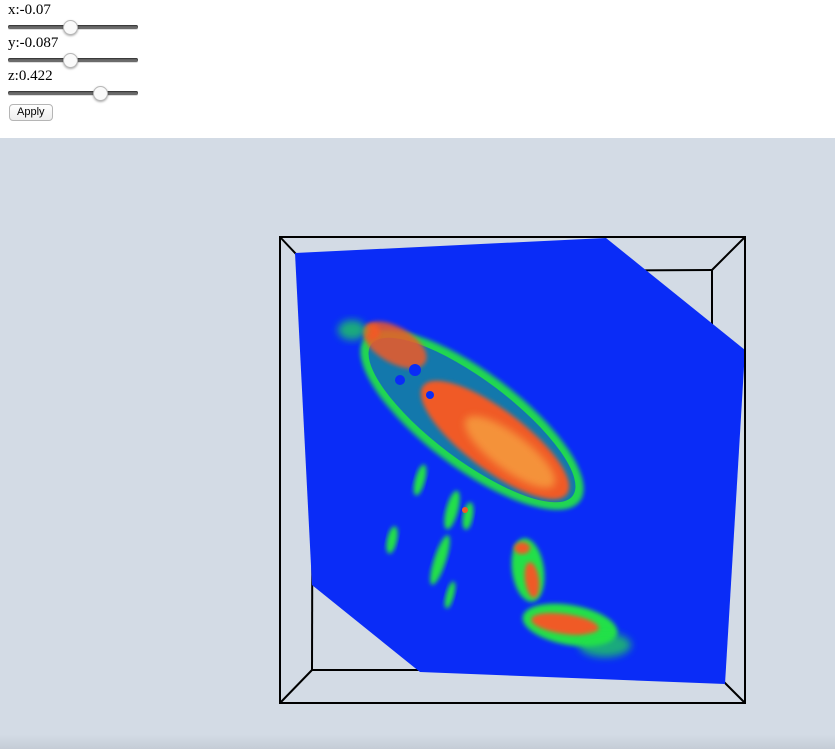 This screenshot has width=835, height=749. What do you see at coordinates (29, 10) in the screenshot?
I see `x-slider-label: x:-0.07` at bounding box center [29, 10].